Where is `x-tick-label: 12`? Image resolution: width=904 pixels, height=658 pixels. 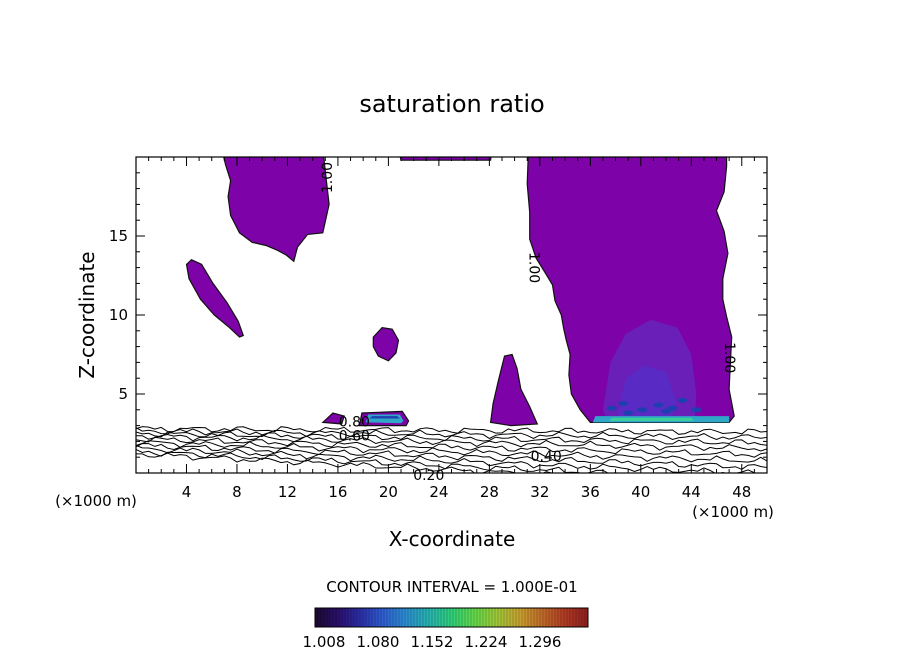 x-tick-label: 12 is located at coordinates (287, 492).